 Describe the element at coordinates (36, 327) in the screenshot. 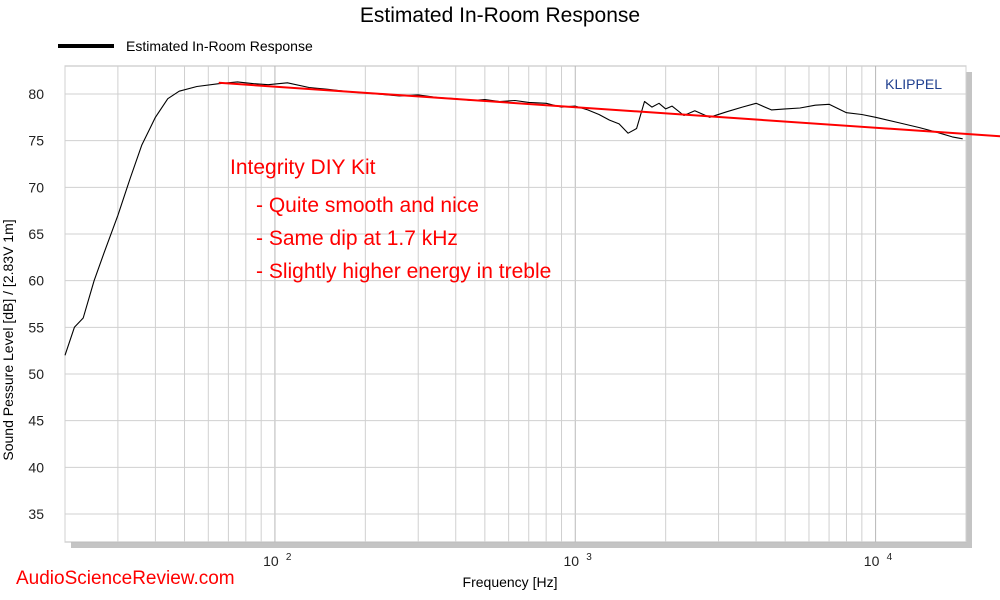

I see `y-tick-label: 55` at that location.